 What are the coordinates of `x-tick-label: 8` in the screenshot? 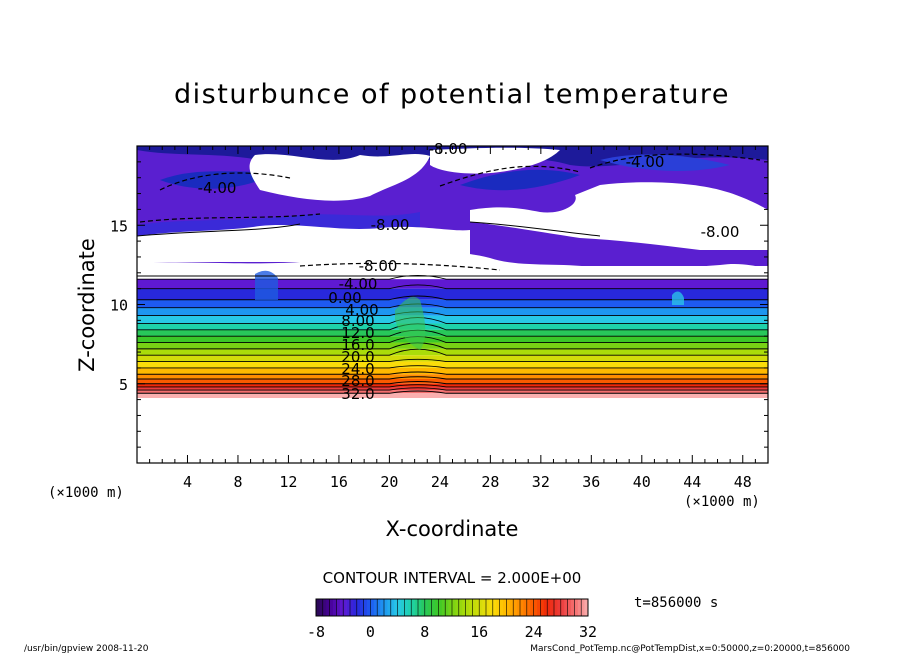 It's located at (237, 482).